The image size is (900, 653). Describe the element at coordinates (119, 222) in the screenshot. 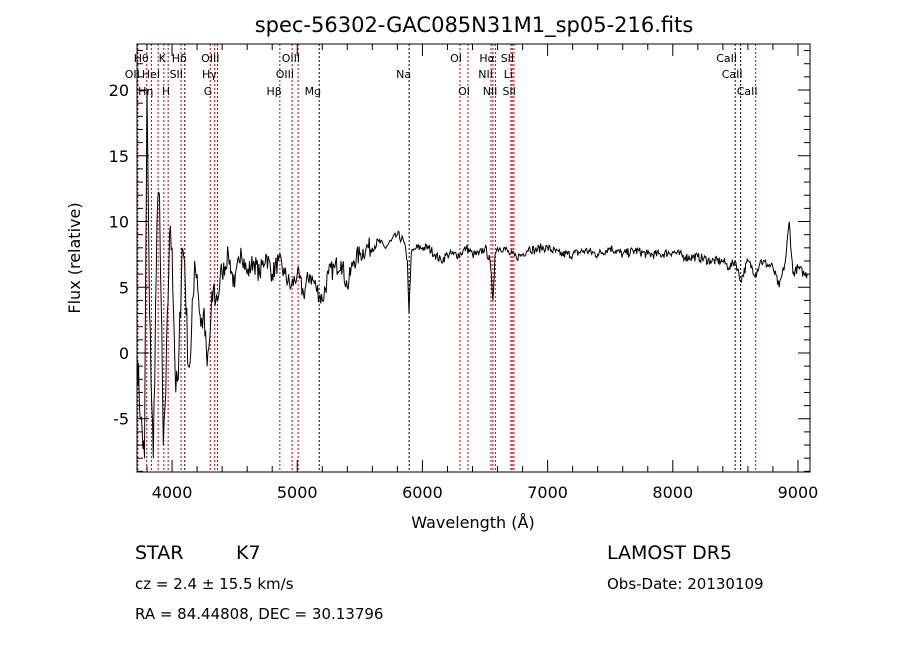

I see `y-tick-label: 10` at that location.